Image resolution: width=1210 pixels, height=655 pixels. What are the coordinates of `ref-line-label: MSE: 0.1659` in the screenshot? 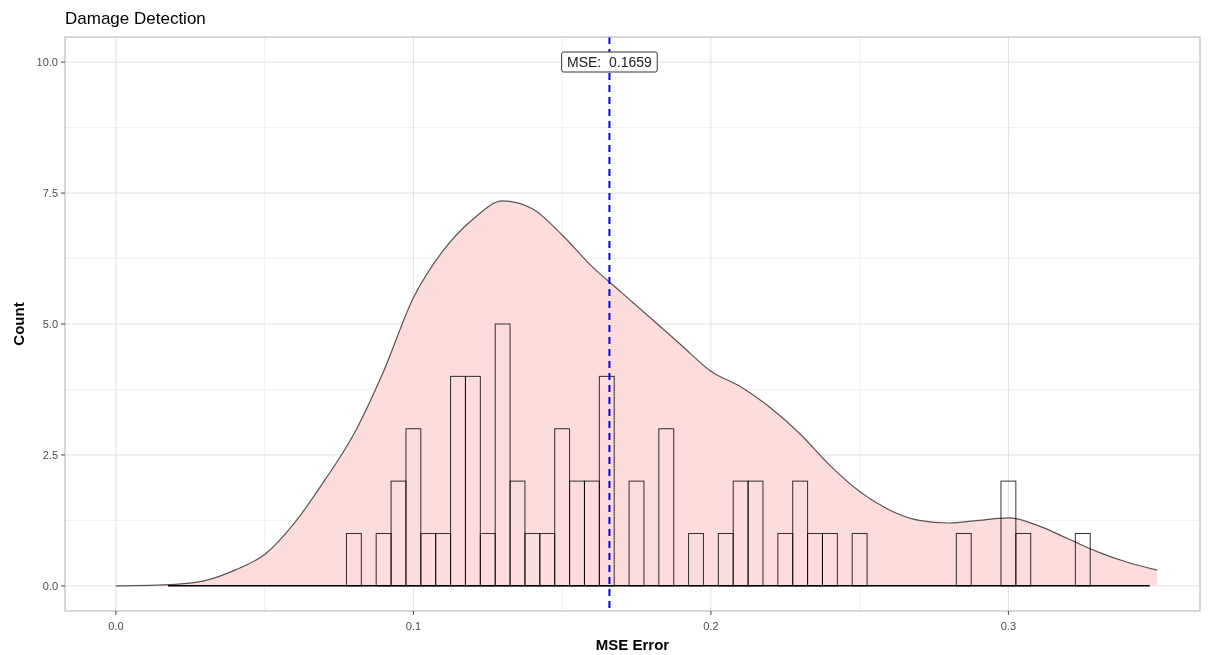 It's located at (610, 62).